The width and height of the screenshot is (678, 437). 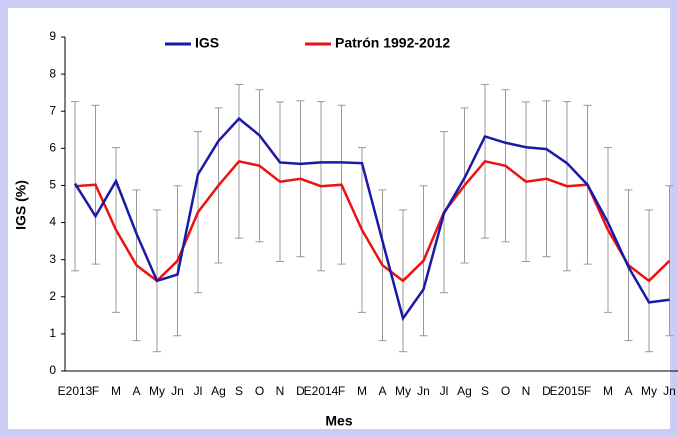 What do you see at coordinates (52, 296) in the screenshot?
I see `y-tick-label: 2` at bounding box center [52, 296].